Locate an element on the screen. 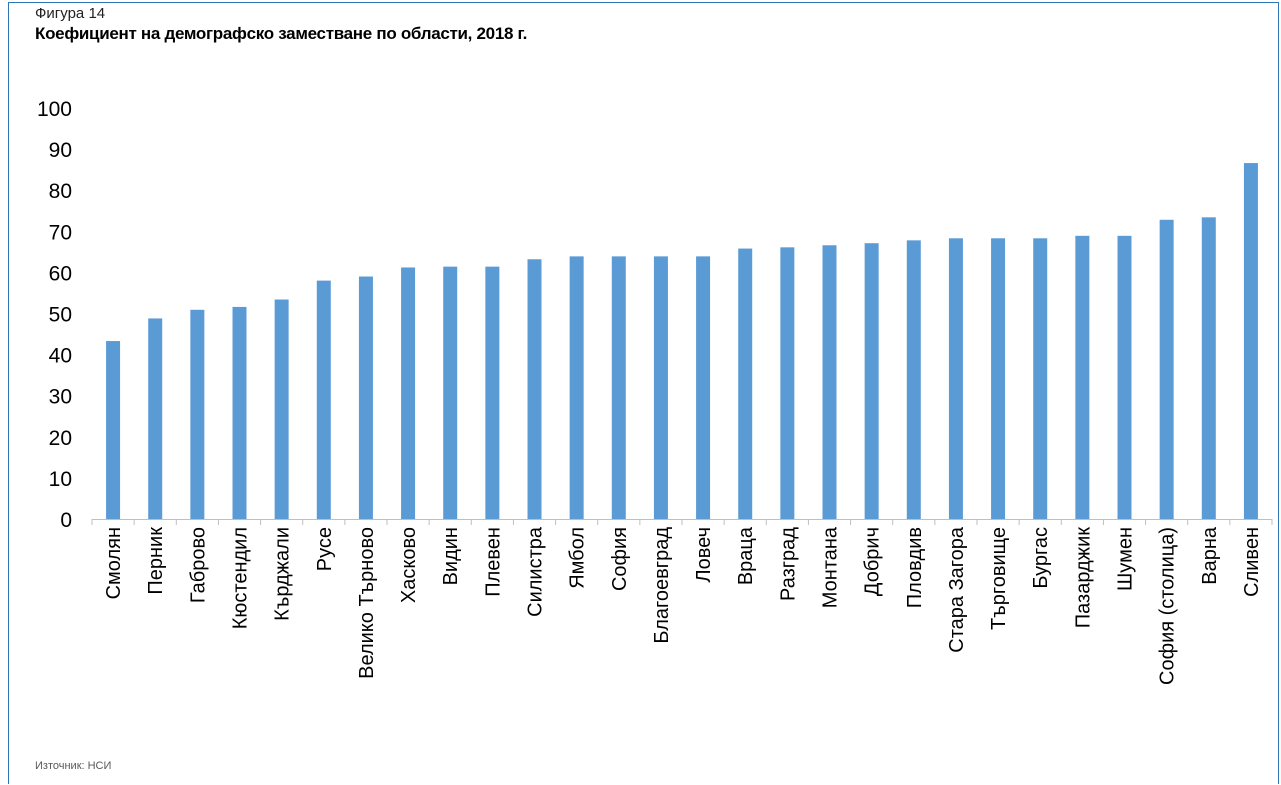  x-tick-label: Ямбол is located at coordinates (578, 558).